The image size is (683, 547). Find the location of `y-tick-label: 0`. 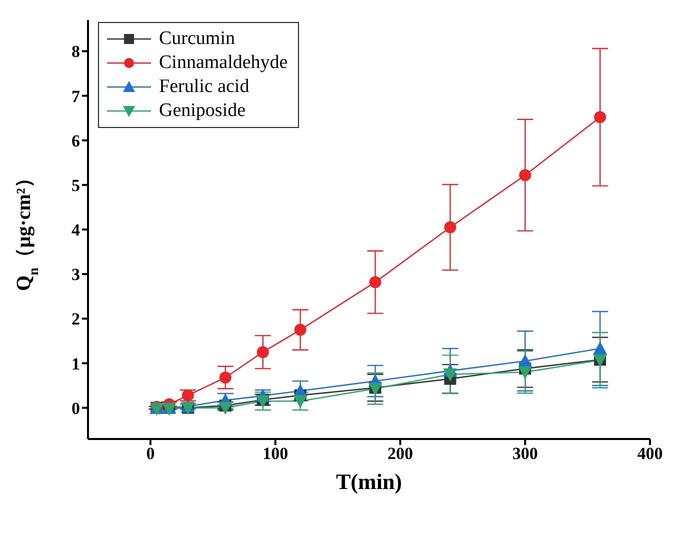

y-tick-label: 0 is located at coordinates (76, 408).